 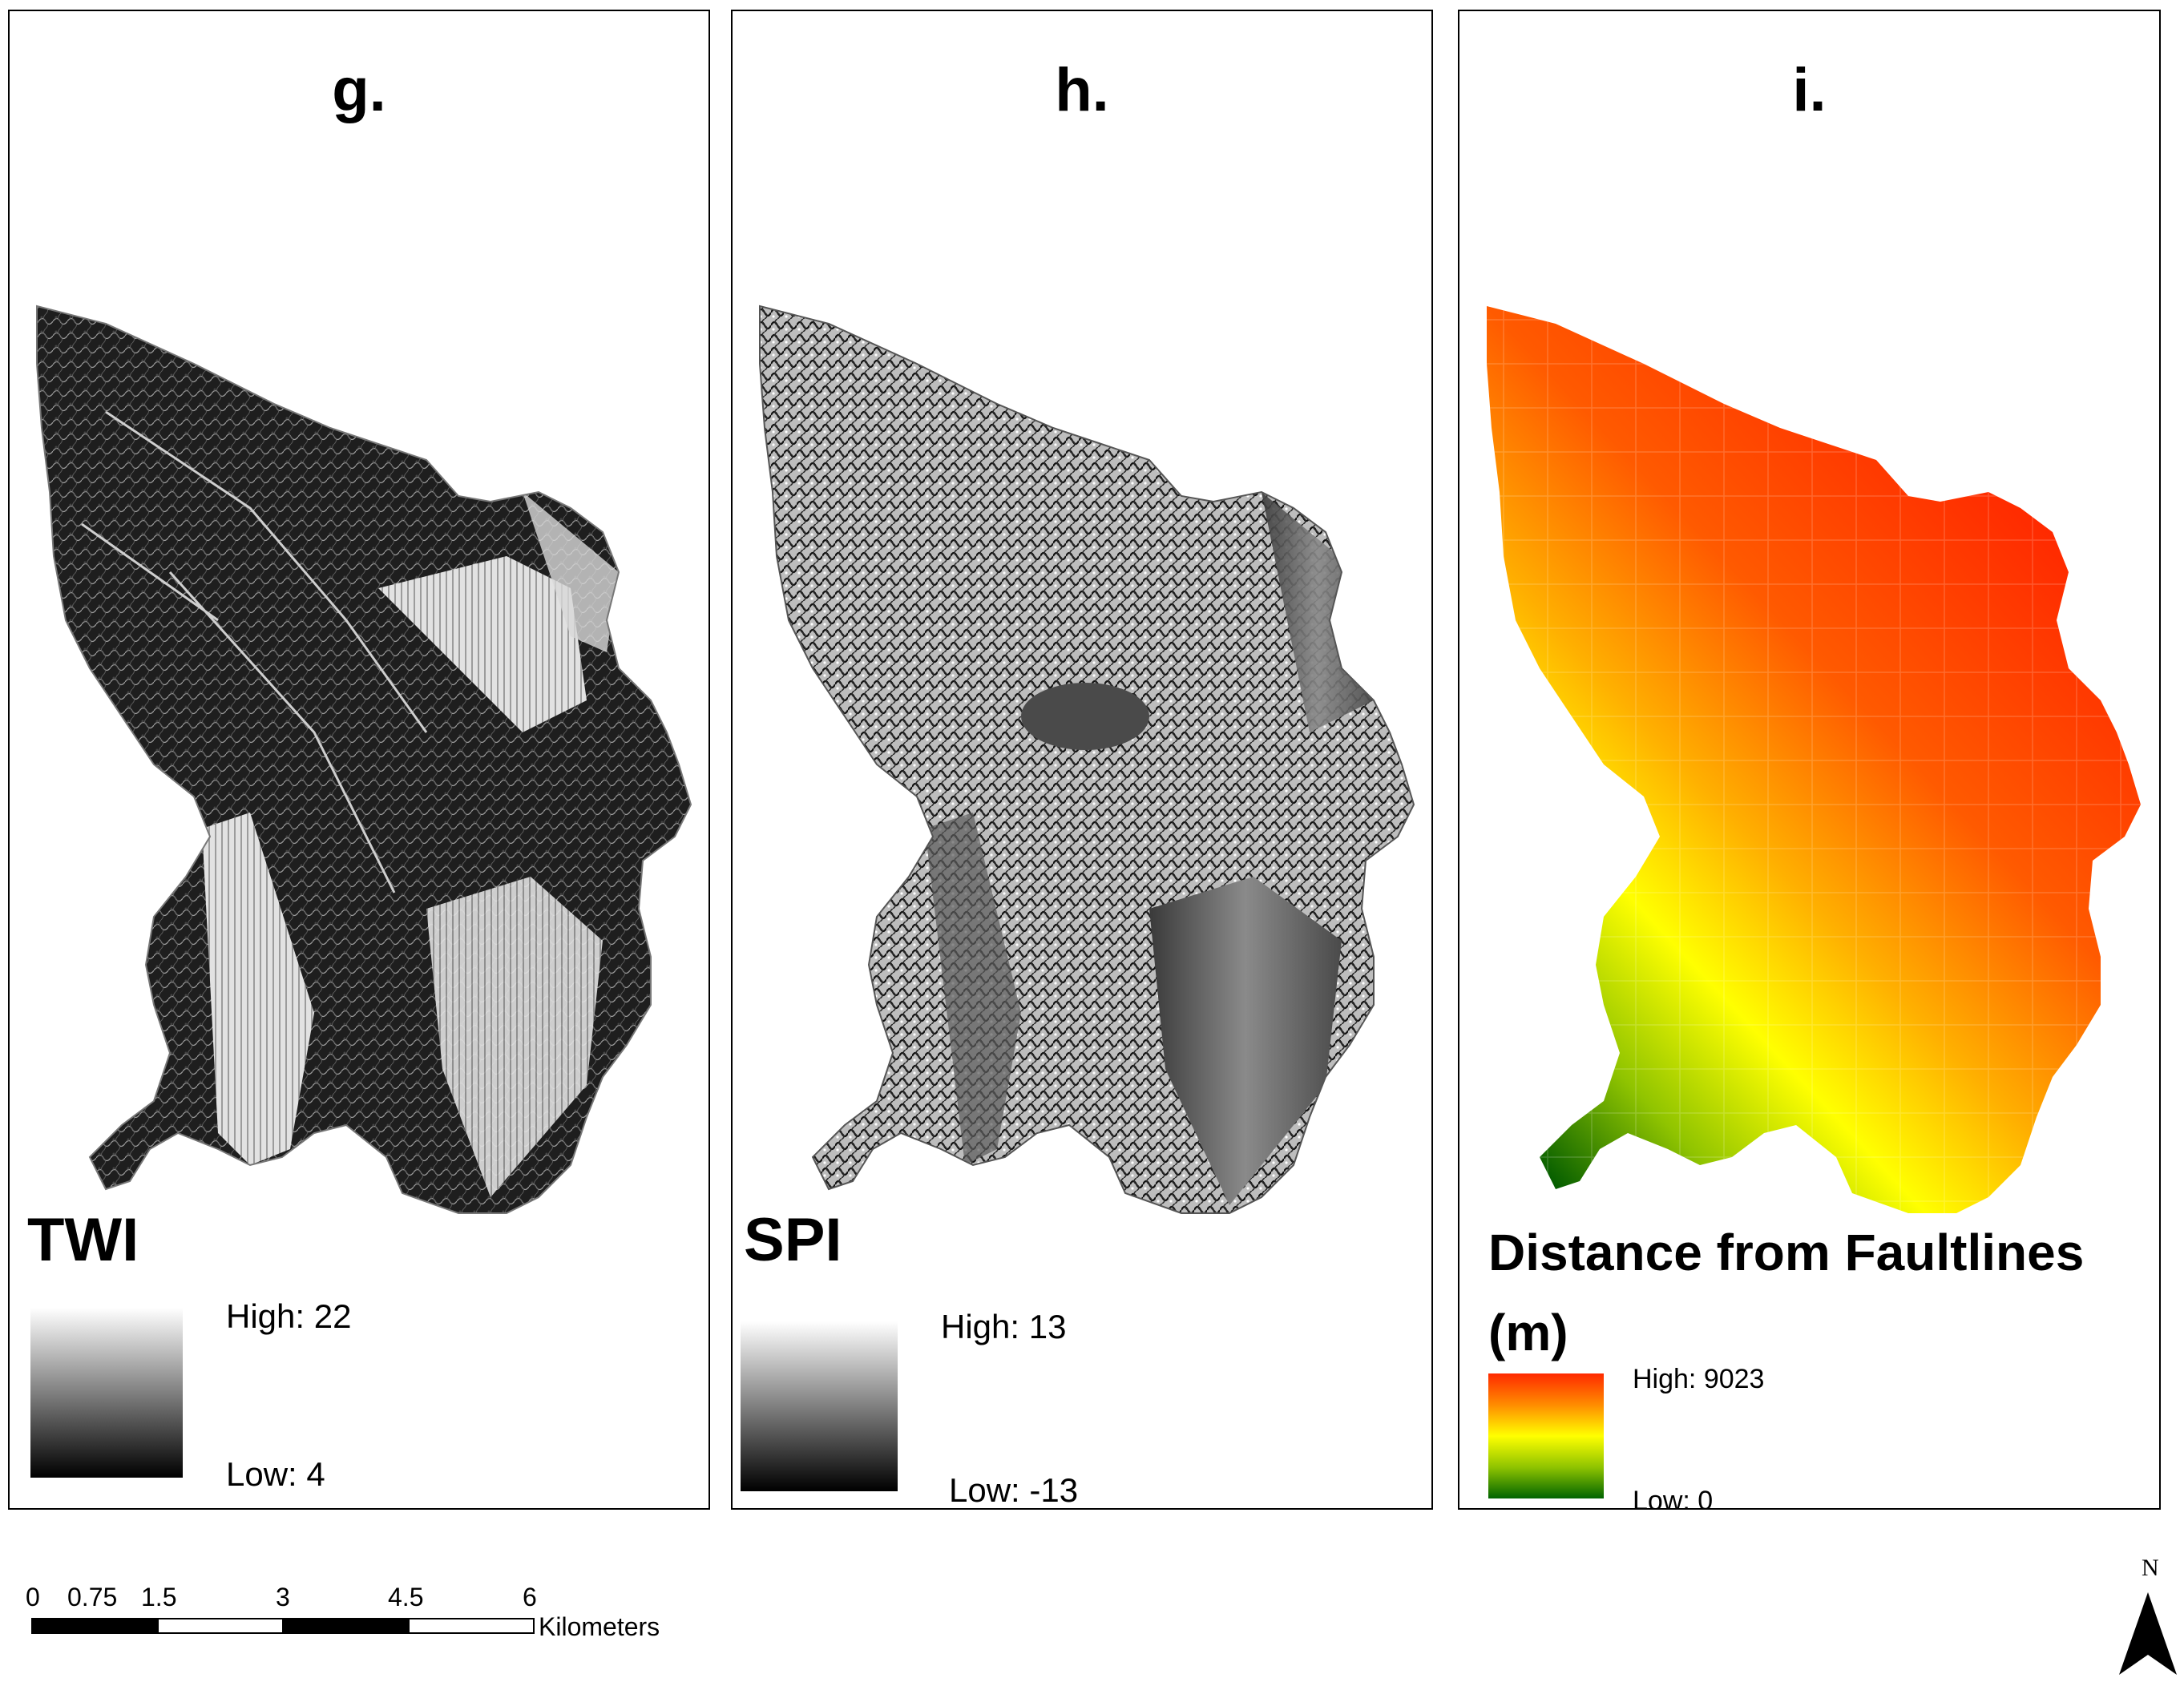 I want to click on panel-letter: h., so click(x=1082, y=90).